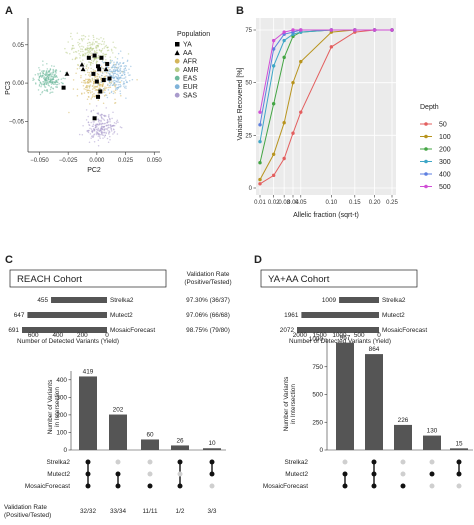 This screenshot has width=474, height=525. I want to click on depth-legend-swatch-dot, so click(426, 174).